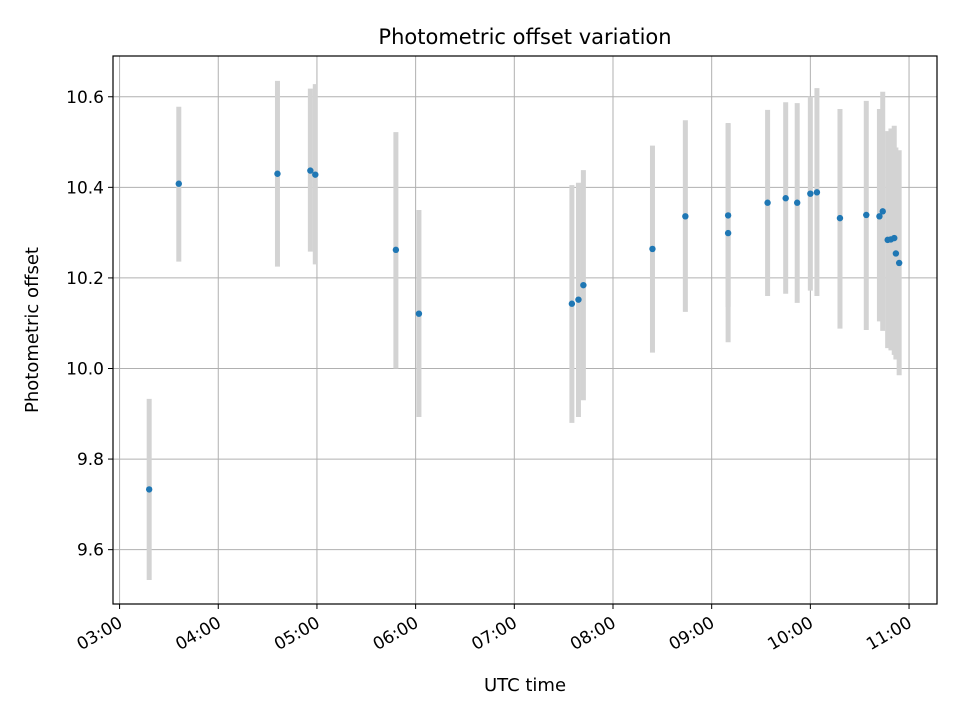  What do you see at coordinates (525, 685) in the screenshot?
I see `x-axis-label: UTC time` at bounding box center [525, 685].